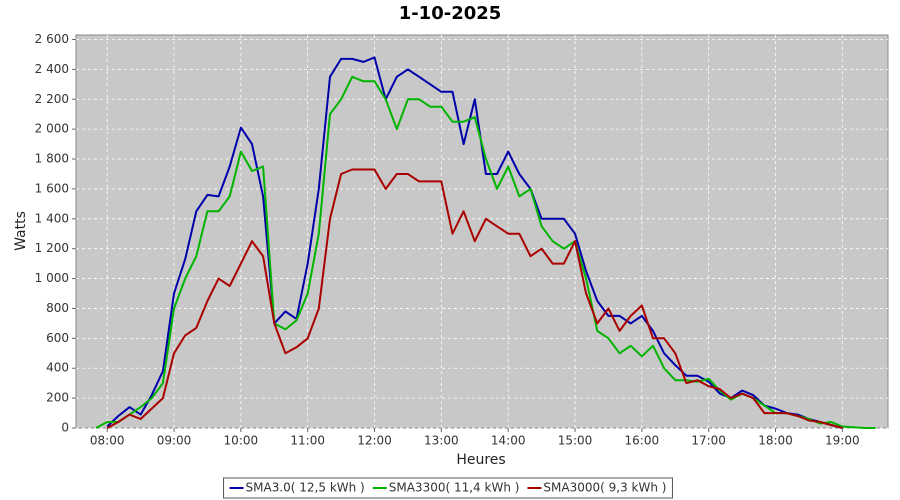  I want to click on x-tick-label: 13:00, so click(441, 441).